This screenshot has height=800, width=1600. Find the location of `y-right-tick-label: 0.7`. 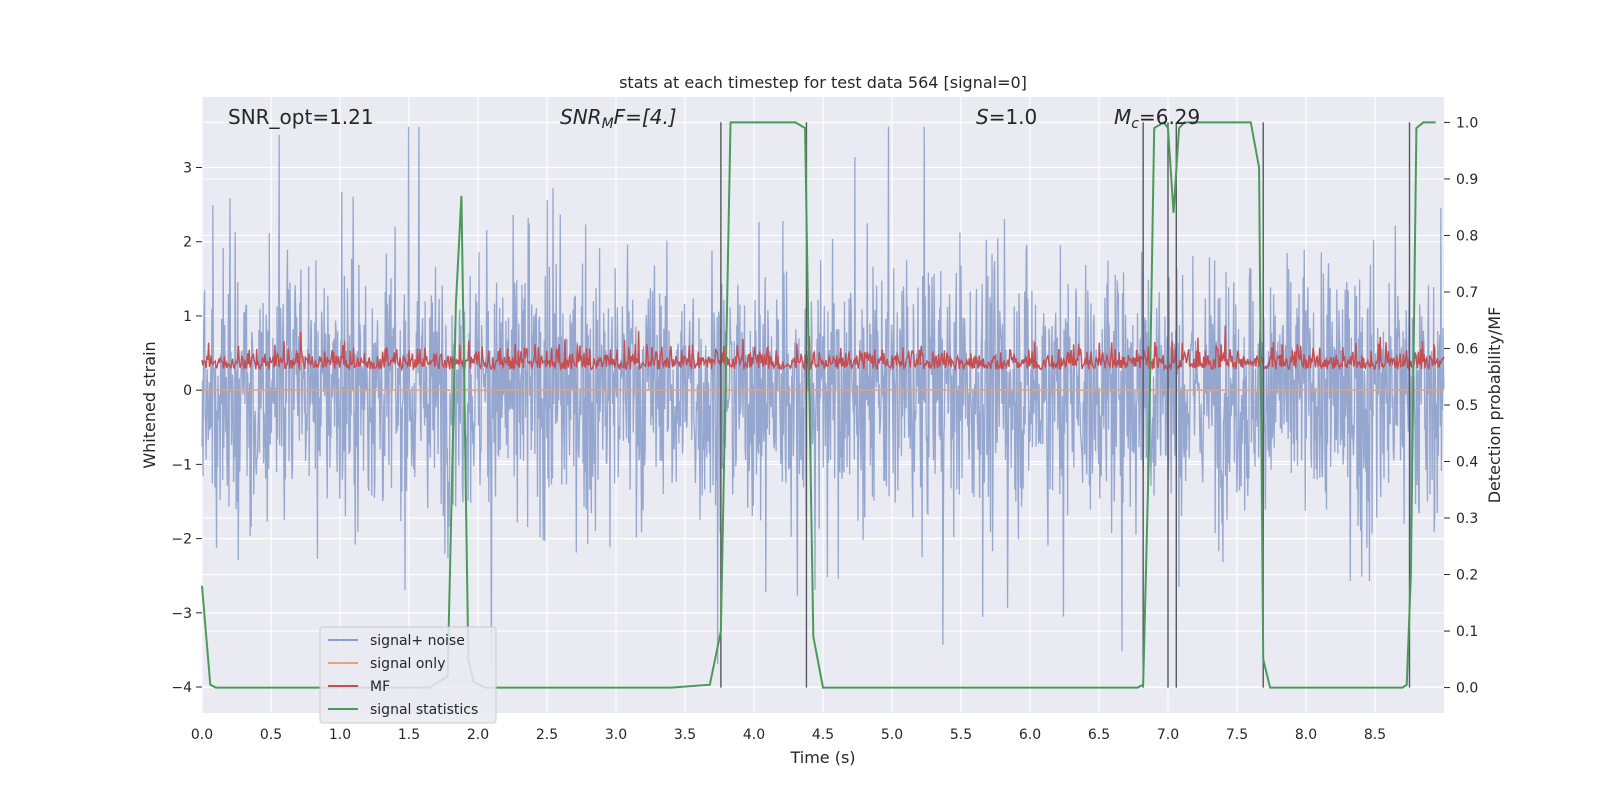

y-right-tick-label: 0.7 is located at coordinates (1467, 293).